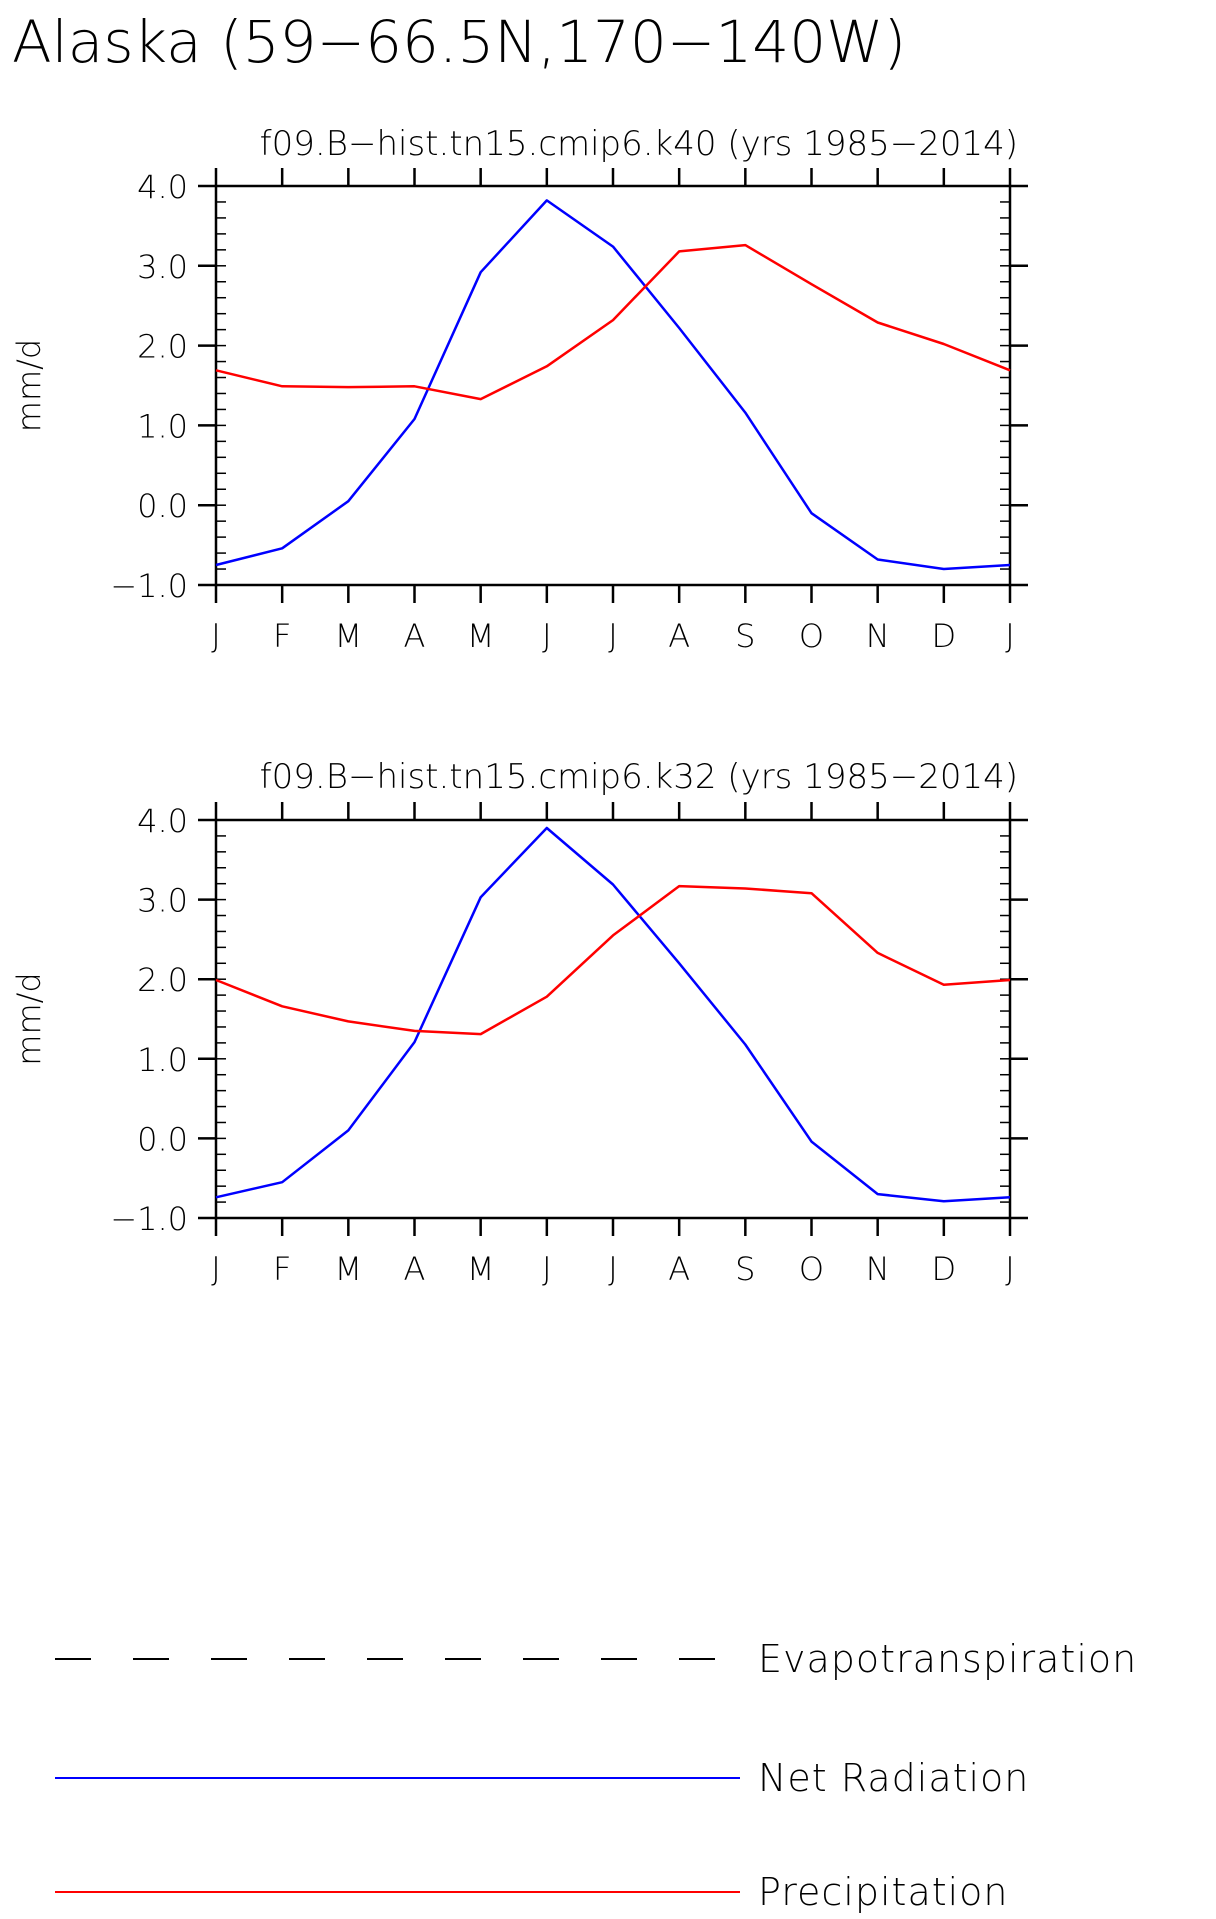 Image resolution: width=1216 pixels, height=1919 pixels. I want to click on legend-label-evapotranspiration: Evapotranspiration, so click(947, 1659).